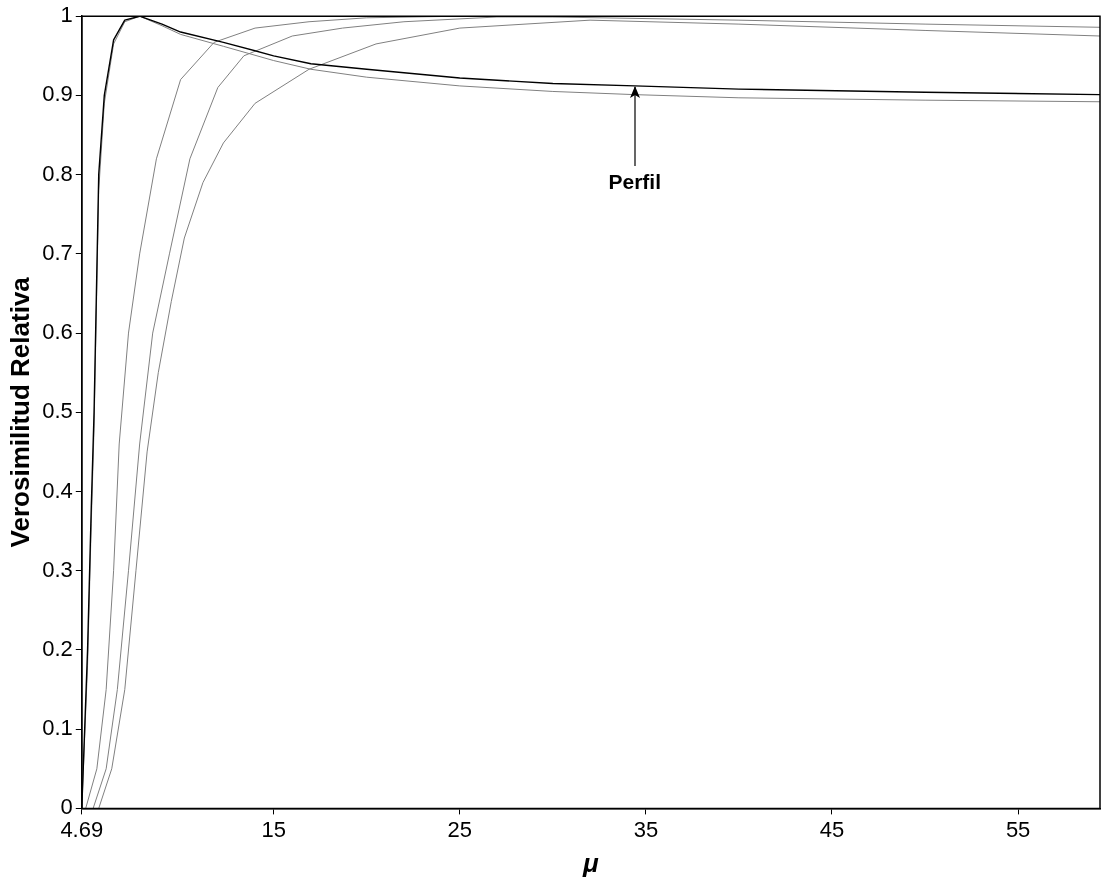  I want to click on y-tick-label: 0.4, so click(57, 490).